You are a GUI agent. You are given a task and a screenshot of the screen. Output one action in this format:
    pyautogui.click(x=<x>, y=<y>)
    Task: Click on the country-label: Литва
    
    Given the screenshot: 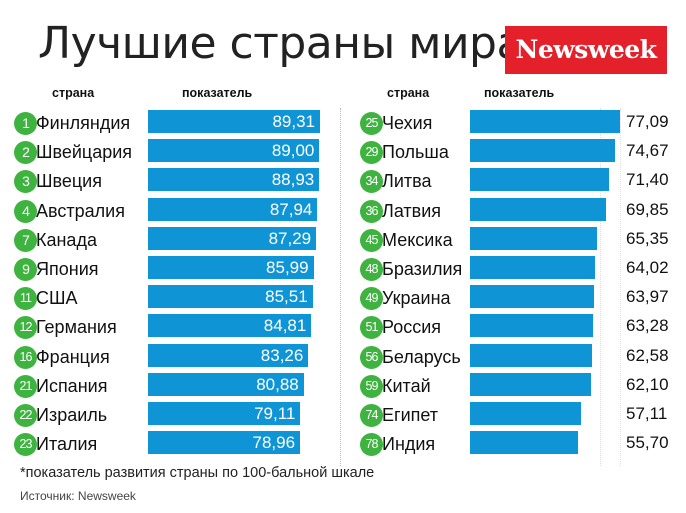 What is the action you would take?
    pyautogui.click(x=407, y=181)
    